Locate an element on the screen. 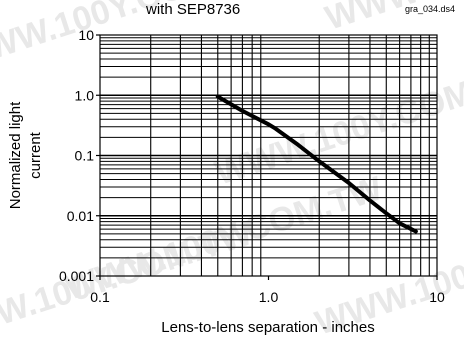 The width and height of the screenshot is (464, 337). y-axis-label-line-1: Normalized light is located at coordinates (15, 155).